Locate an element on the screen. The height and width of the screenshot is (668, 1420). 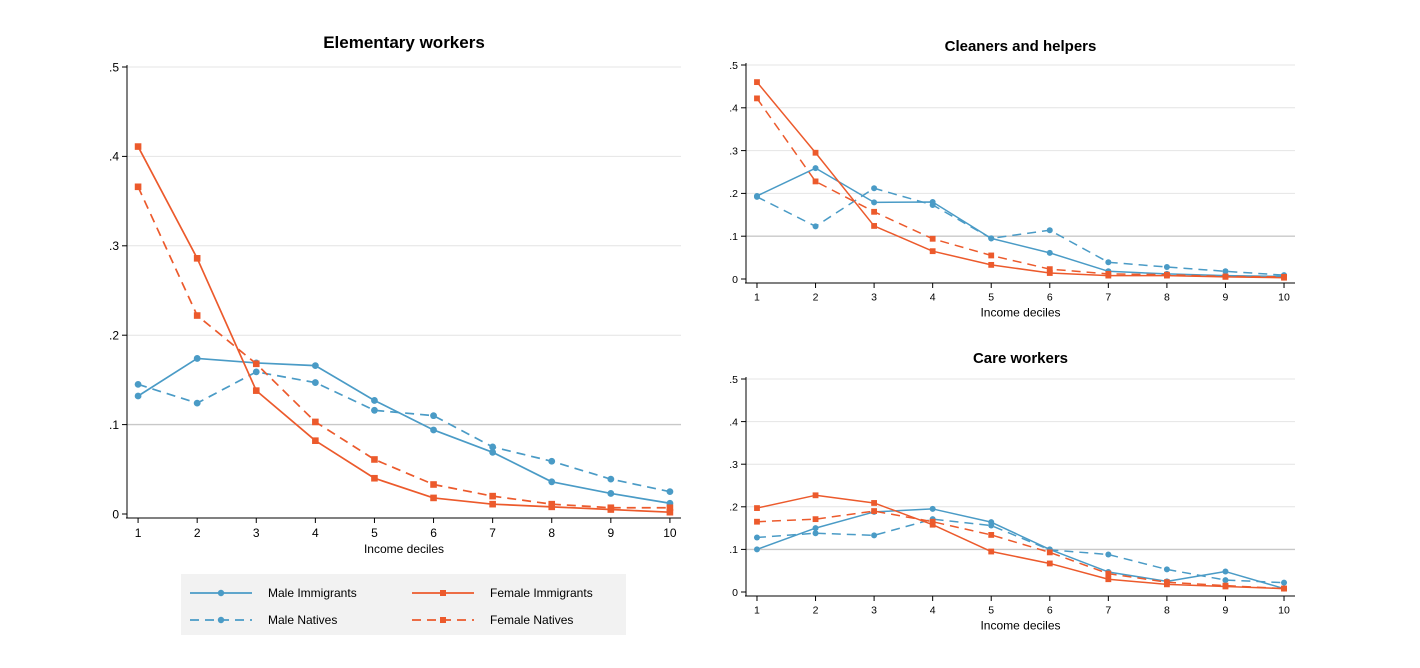
series-female_natives is located at coordinates (1020, 187).